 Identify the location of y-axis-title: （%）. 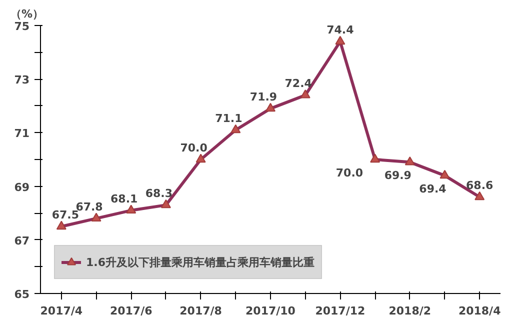
(27, 14).